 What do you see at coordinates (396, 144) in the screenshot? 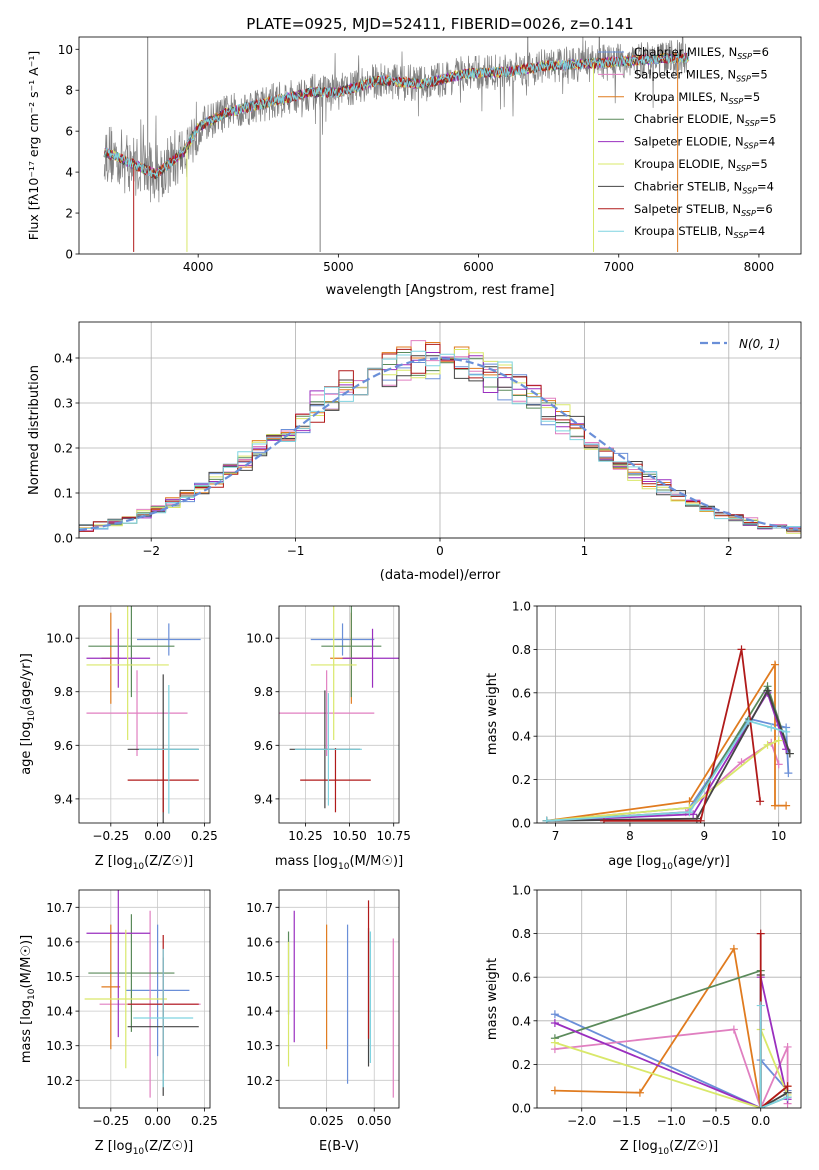
I see `spectrum-lines` at bounding box center [396, 144].